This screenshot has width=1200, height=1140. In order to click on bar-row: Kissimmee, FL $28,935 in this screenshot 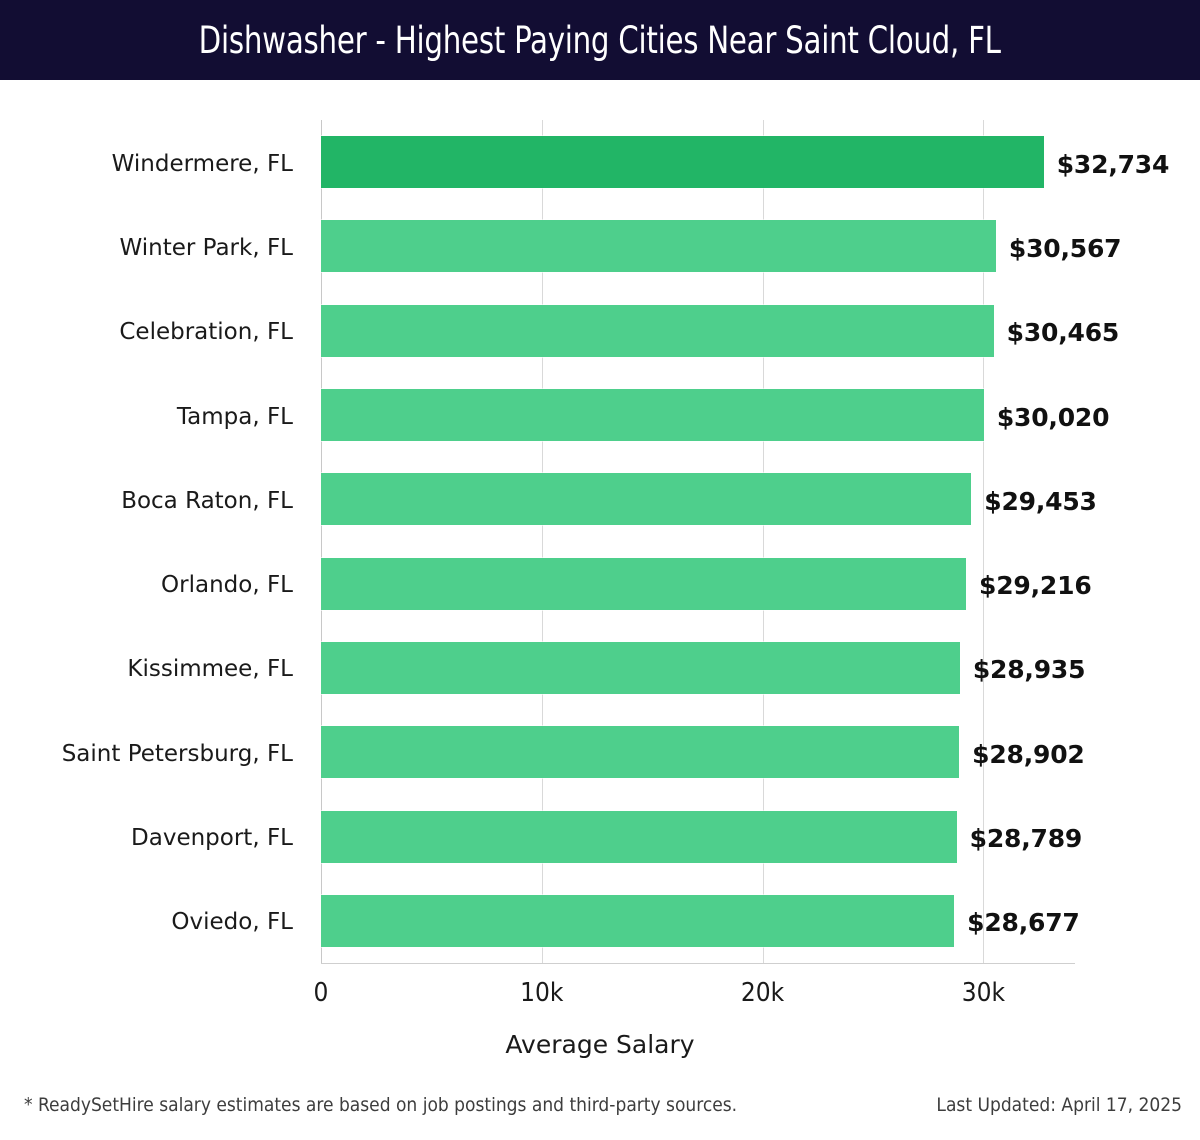, I will do `click(606, 668)`.